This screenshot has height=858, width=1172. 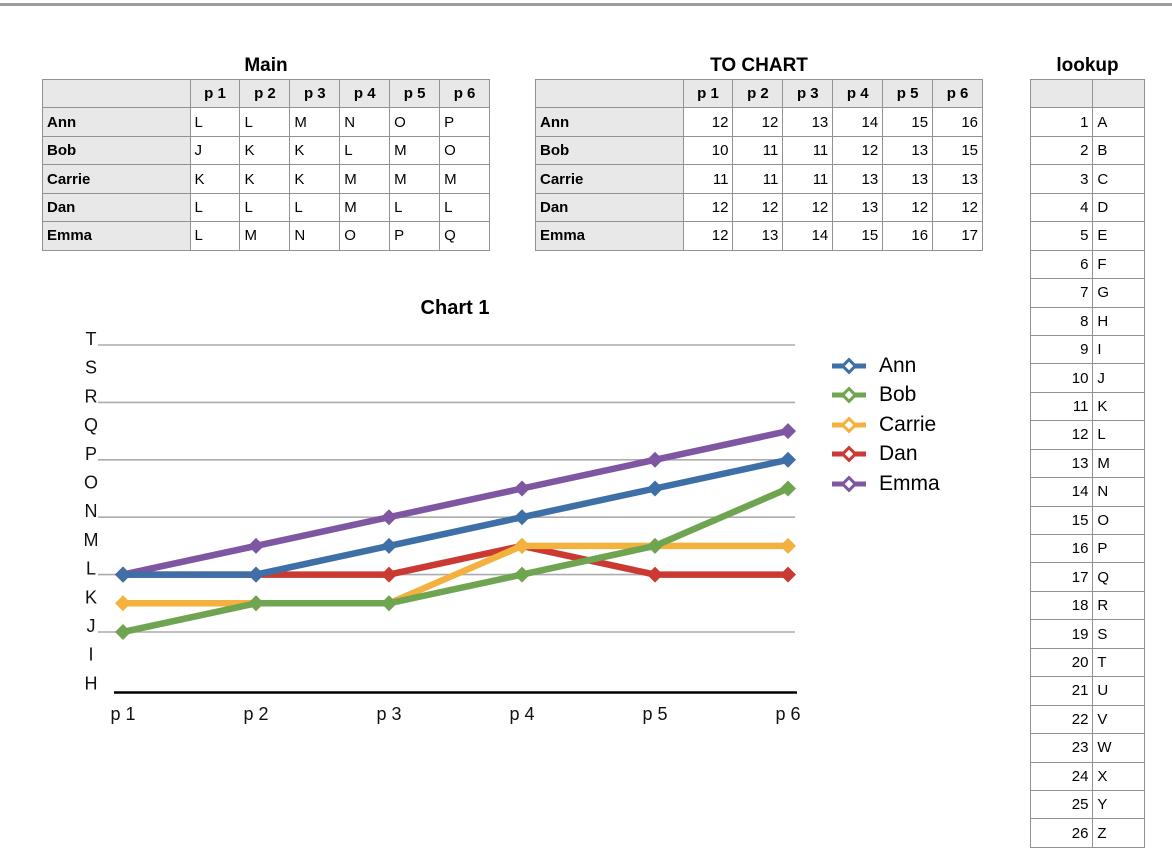 I want to click on lookup-letter-cell: A, so click(x=1118, y=122).